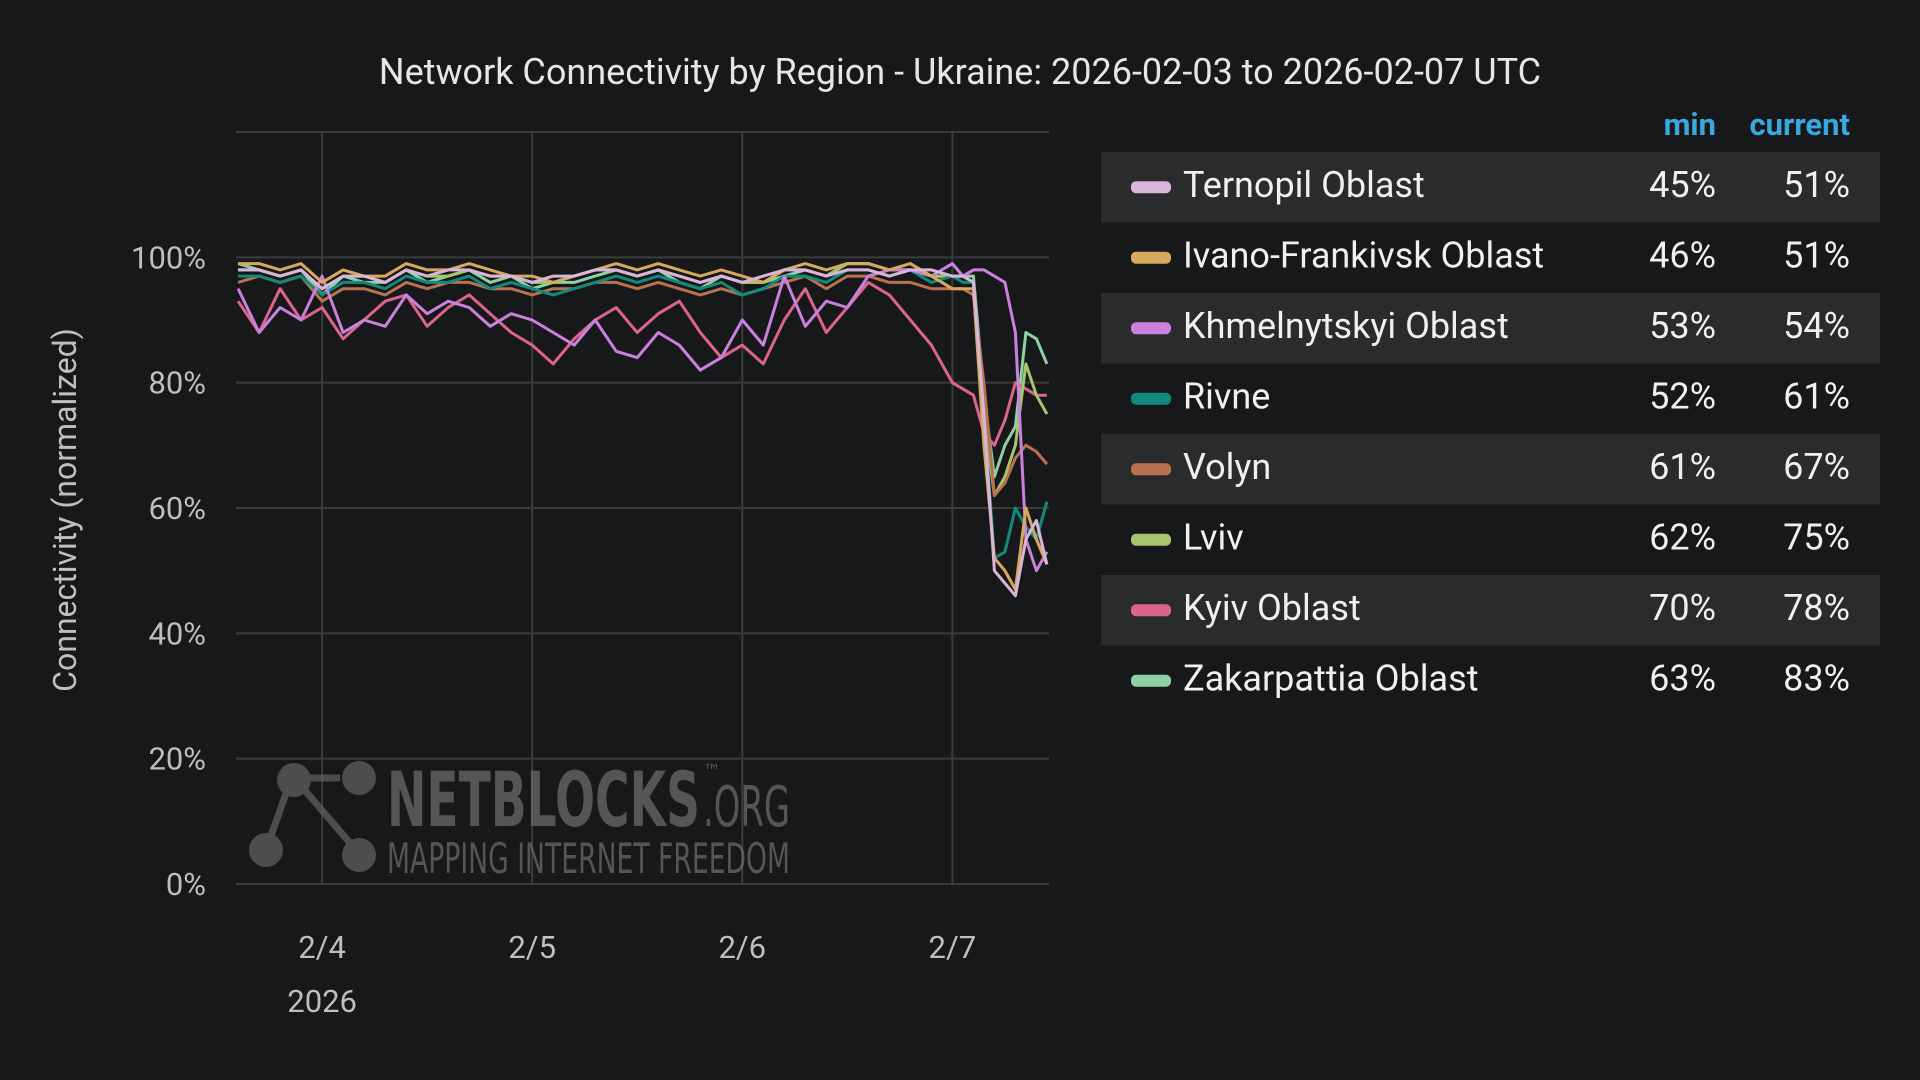  Describe the element at coordinates (742, 947) in the screenshot. I see `x-tick-label: 2/6` at that location.